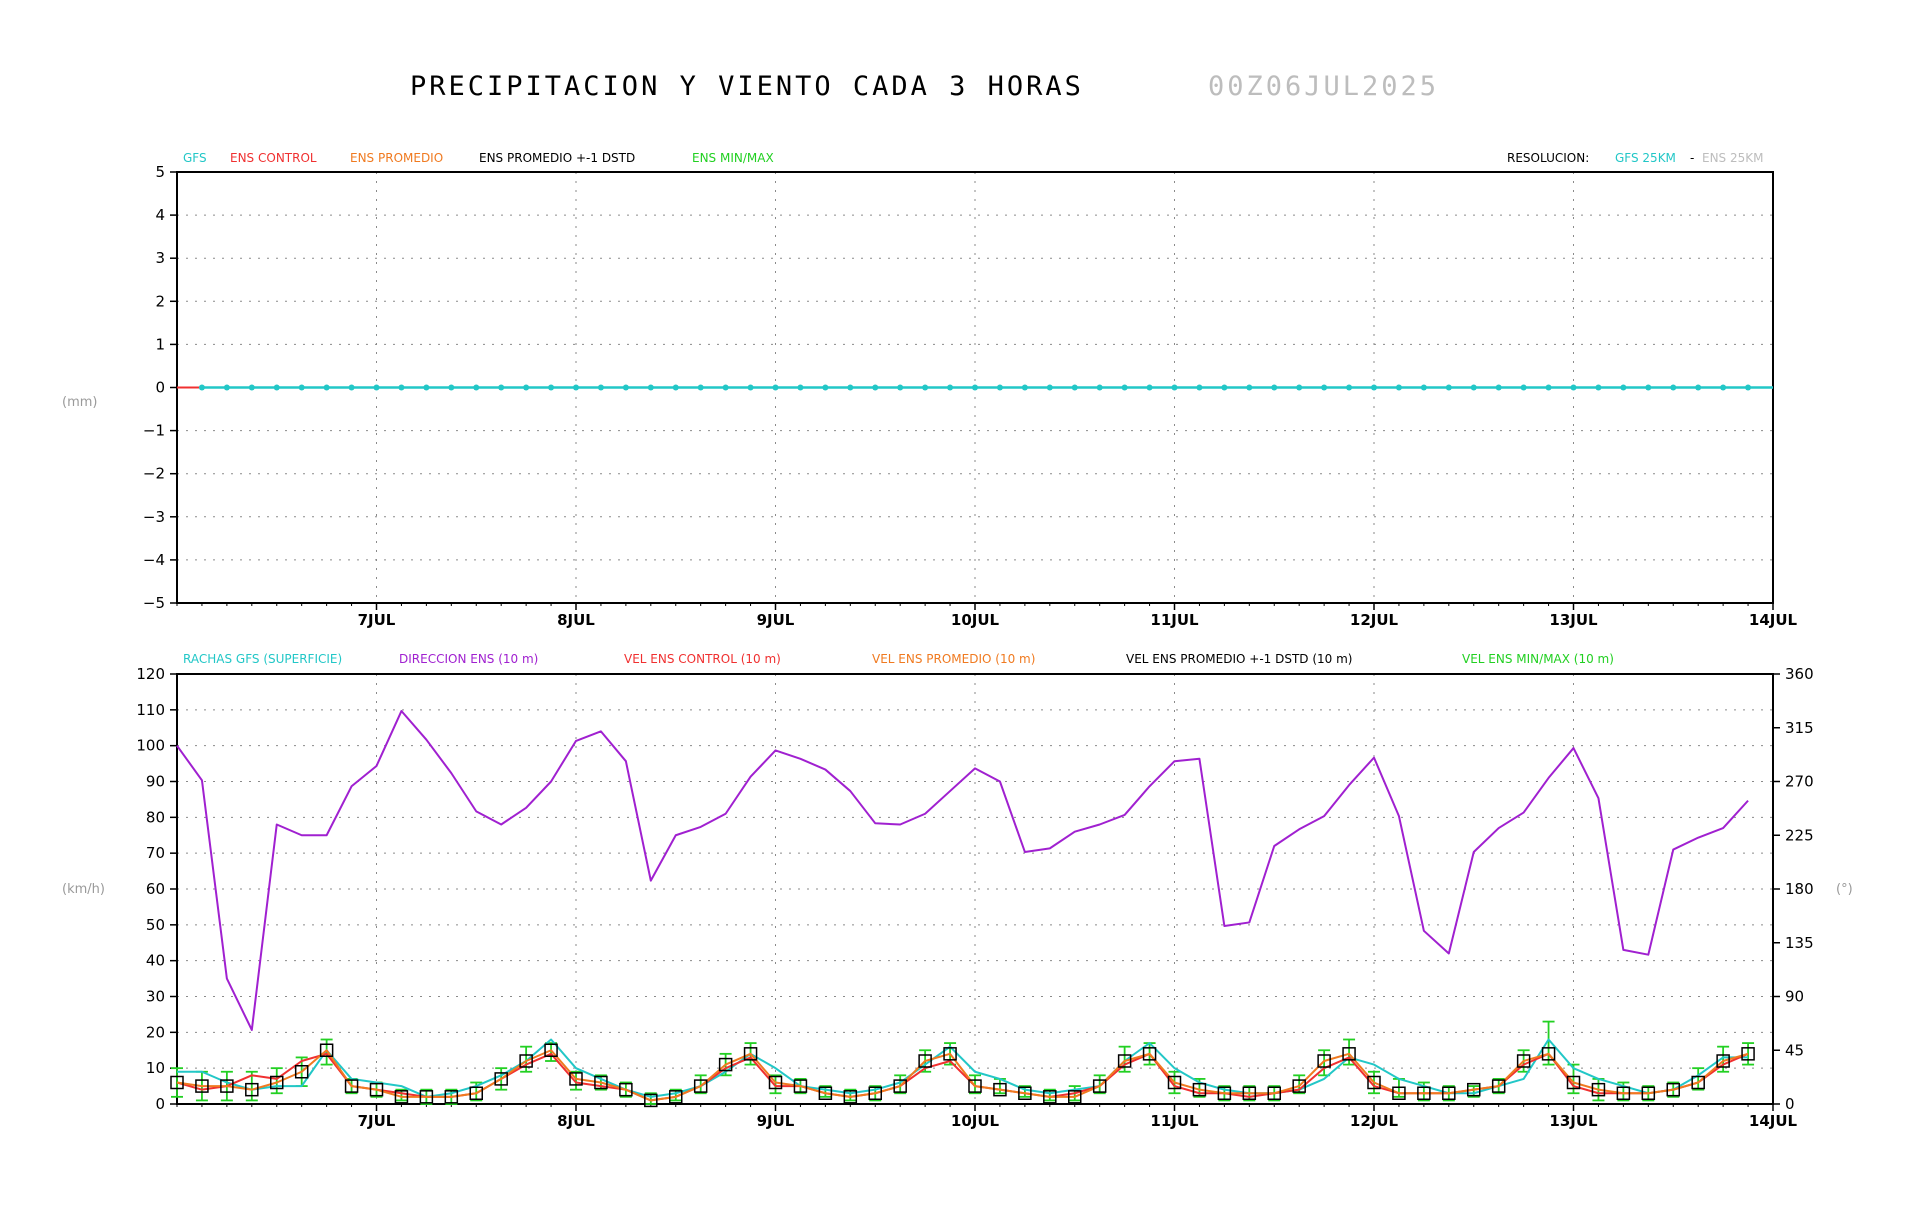 The height and width of the screenshot is (1205, 1920). I want to click on wind-y2tick-label: 0, so click(1790, 1104).